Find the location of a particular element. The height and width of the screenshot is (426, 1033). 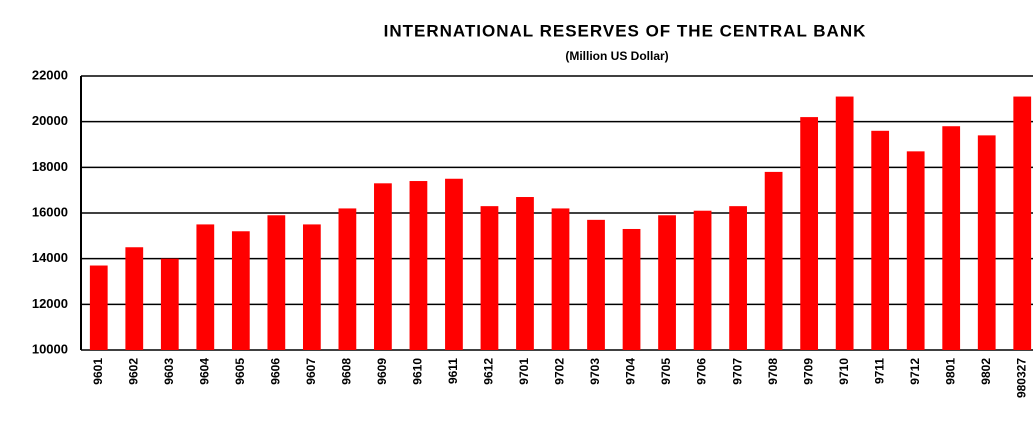

x-tick-label: 9709 is located at coordinates (808, 371).